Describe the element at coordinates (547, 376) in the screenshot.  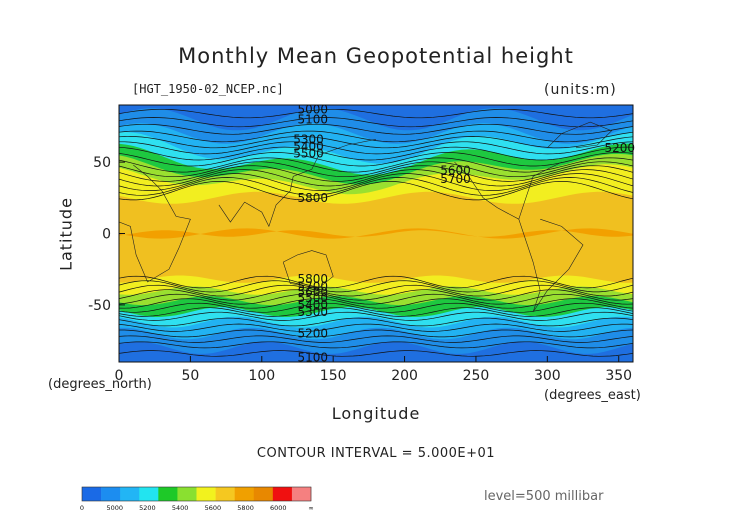
I see `x-tick-label: 300` at that location.